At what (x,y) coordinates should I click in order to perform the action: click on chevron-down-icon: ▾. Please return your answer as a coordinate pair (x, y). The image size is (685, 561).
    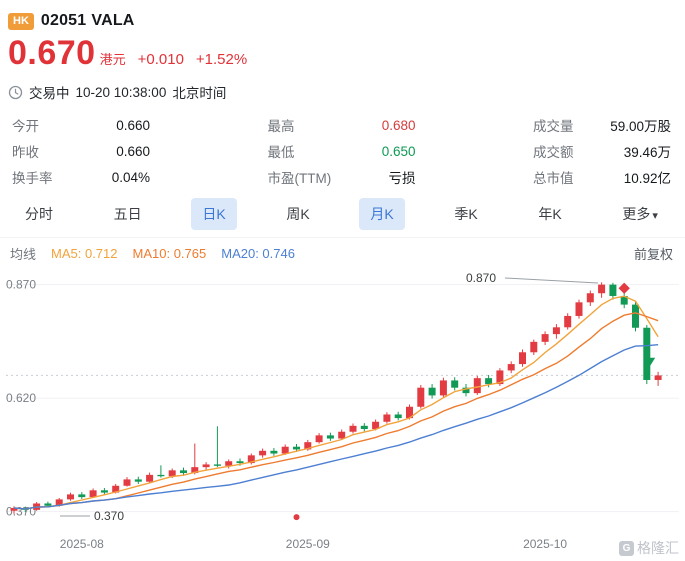
    Looking at the image, I should click on (655, 216).